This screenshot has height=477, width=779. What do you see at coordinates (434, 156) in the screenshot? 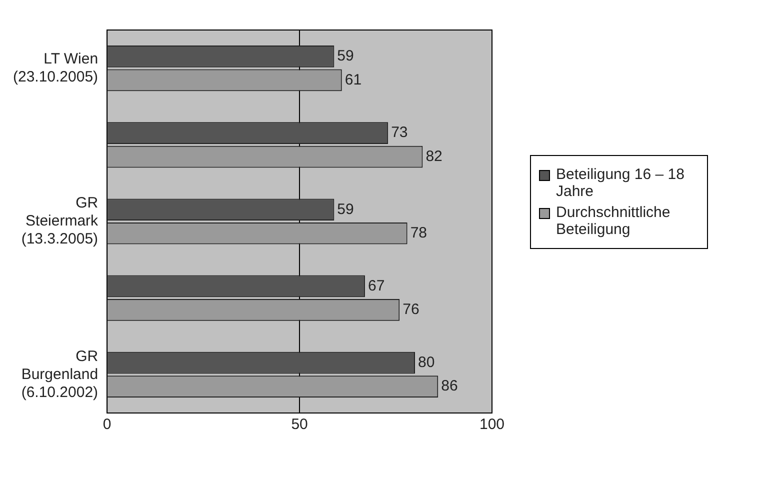
I see `data-label: 82` at bounding box center [434, 156].